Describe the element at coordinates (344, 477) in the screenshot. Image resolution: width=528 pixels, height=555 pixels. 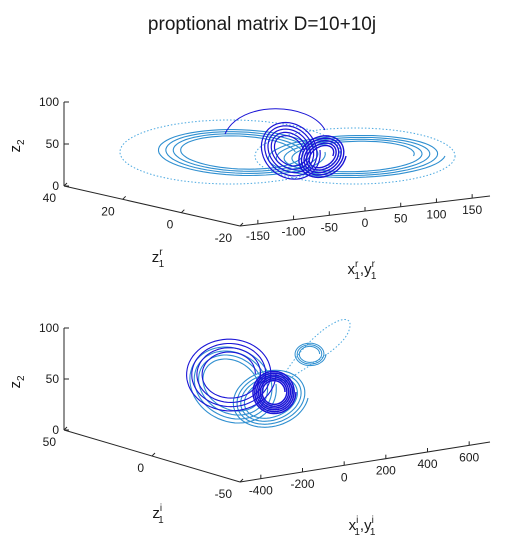
I see `bottom-x-tick-label: 0` at that location.